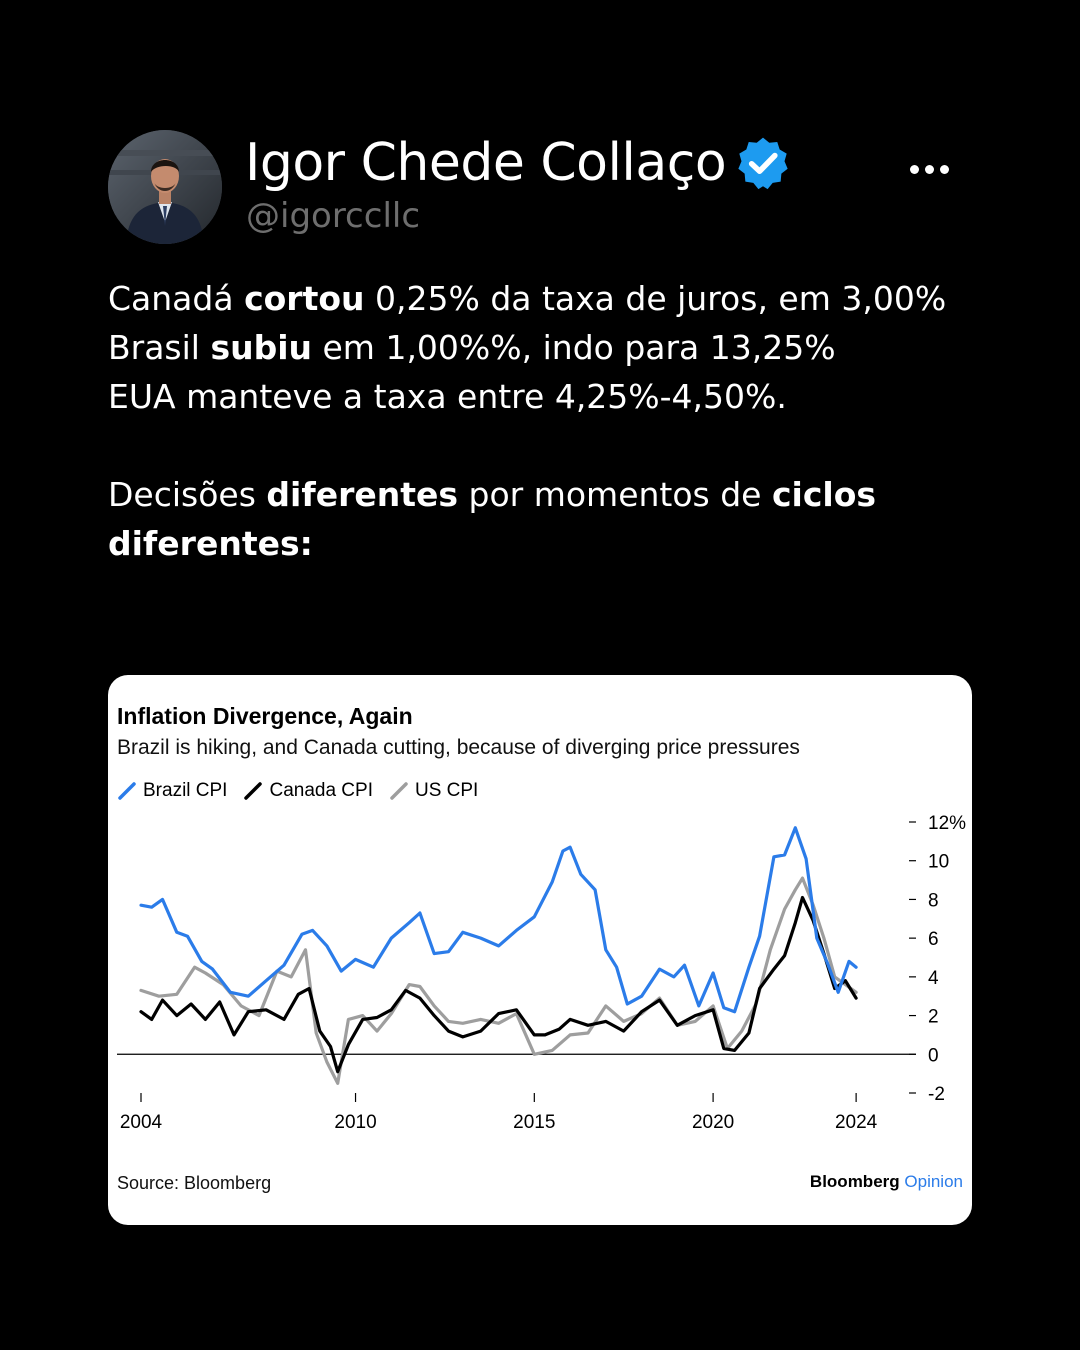  What do you see at coordinates (333, 216) in the screenshot?
I see `author-handle: @igorccllc` at bounding box center [333, 216].